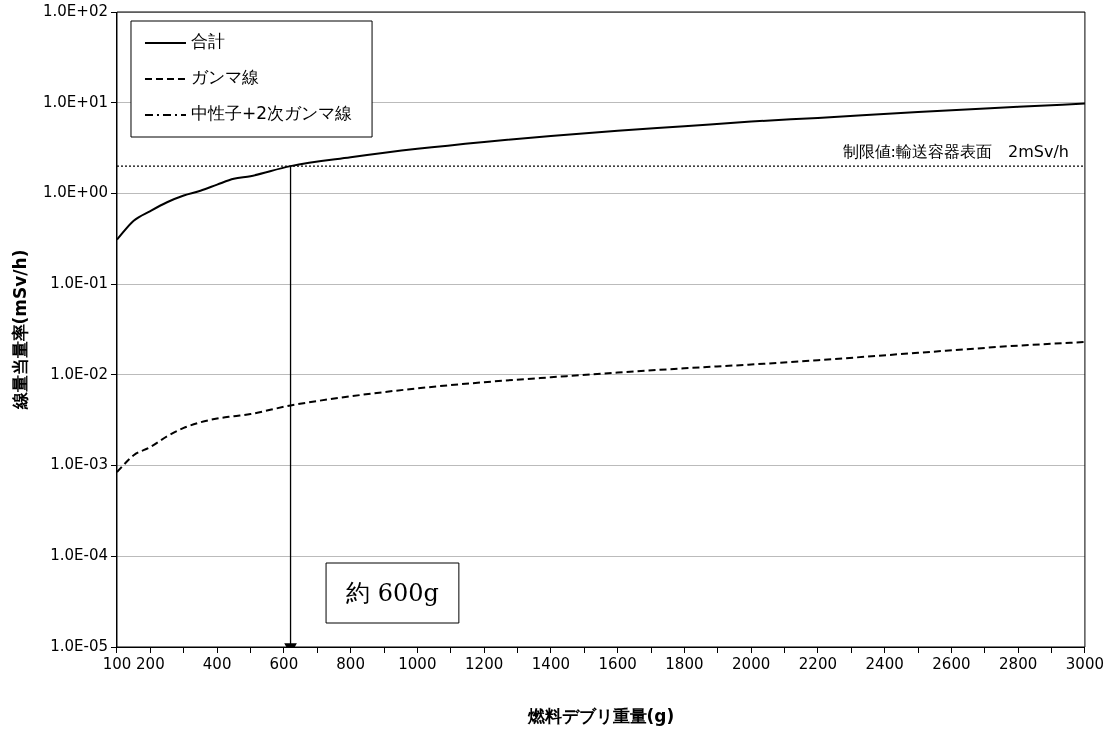  I want to click on x-tick-label: 200, so click(150, 663).